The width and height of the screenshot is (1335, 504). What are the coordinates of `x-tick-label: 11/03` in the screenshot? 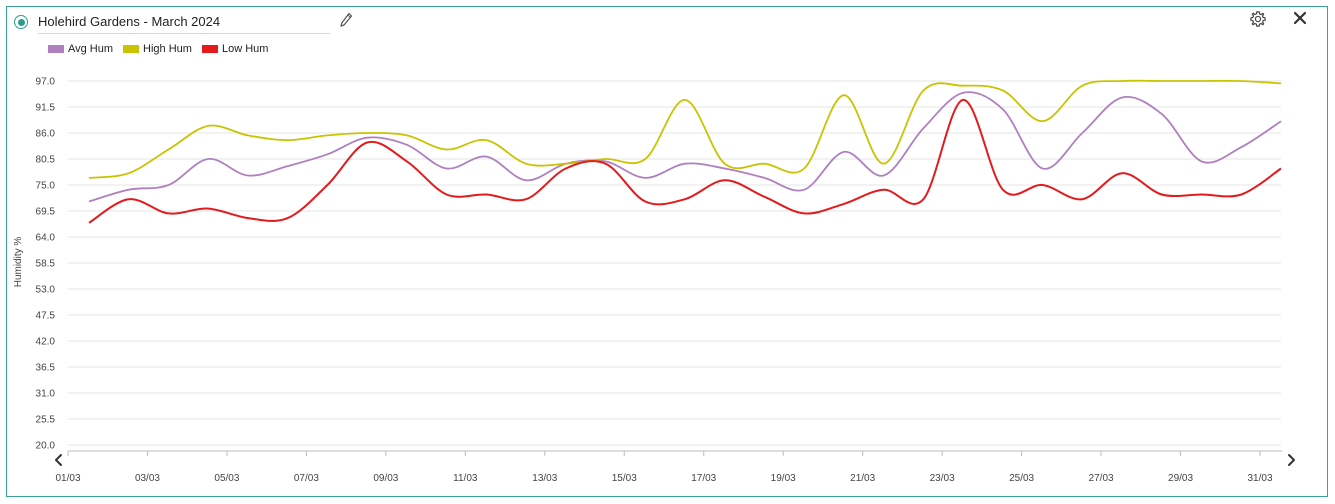 It's located at (465, 478).